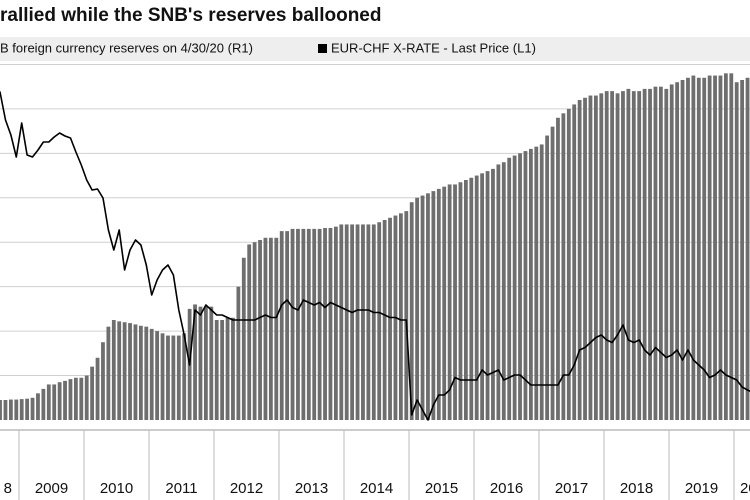 This screenshot has width=750, height=500. I want to click on legend-swatch, so click(322, 48).